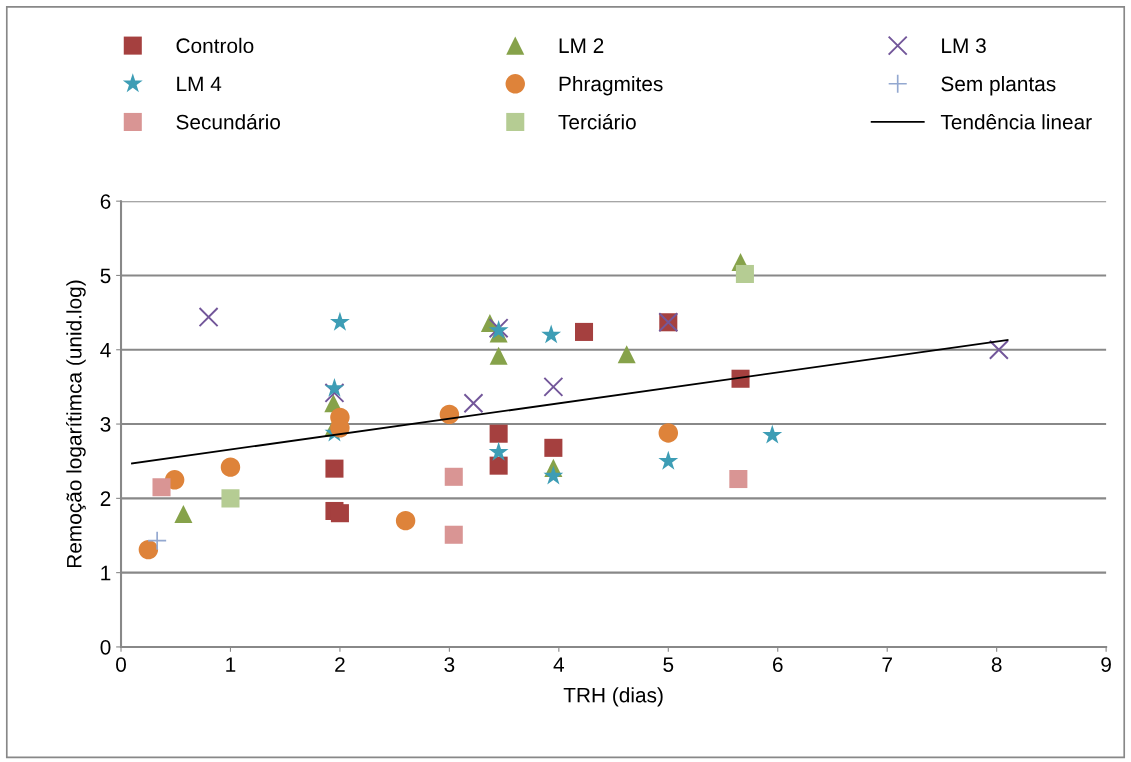 This screenshot has height=762, width=1131. I want to click on x-tick-label: 5, so click(668, 664).